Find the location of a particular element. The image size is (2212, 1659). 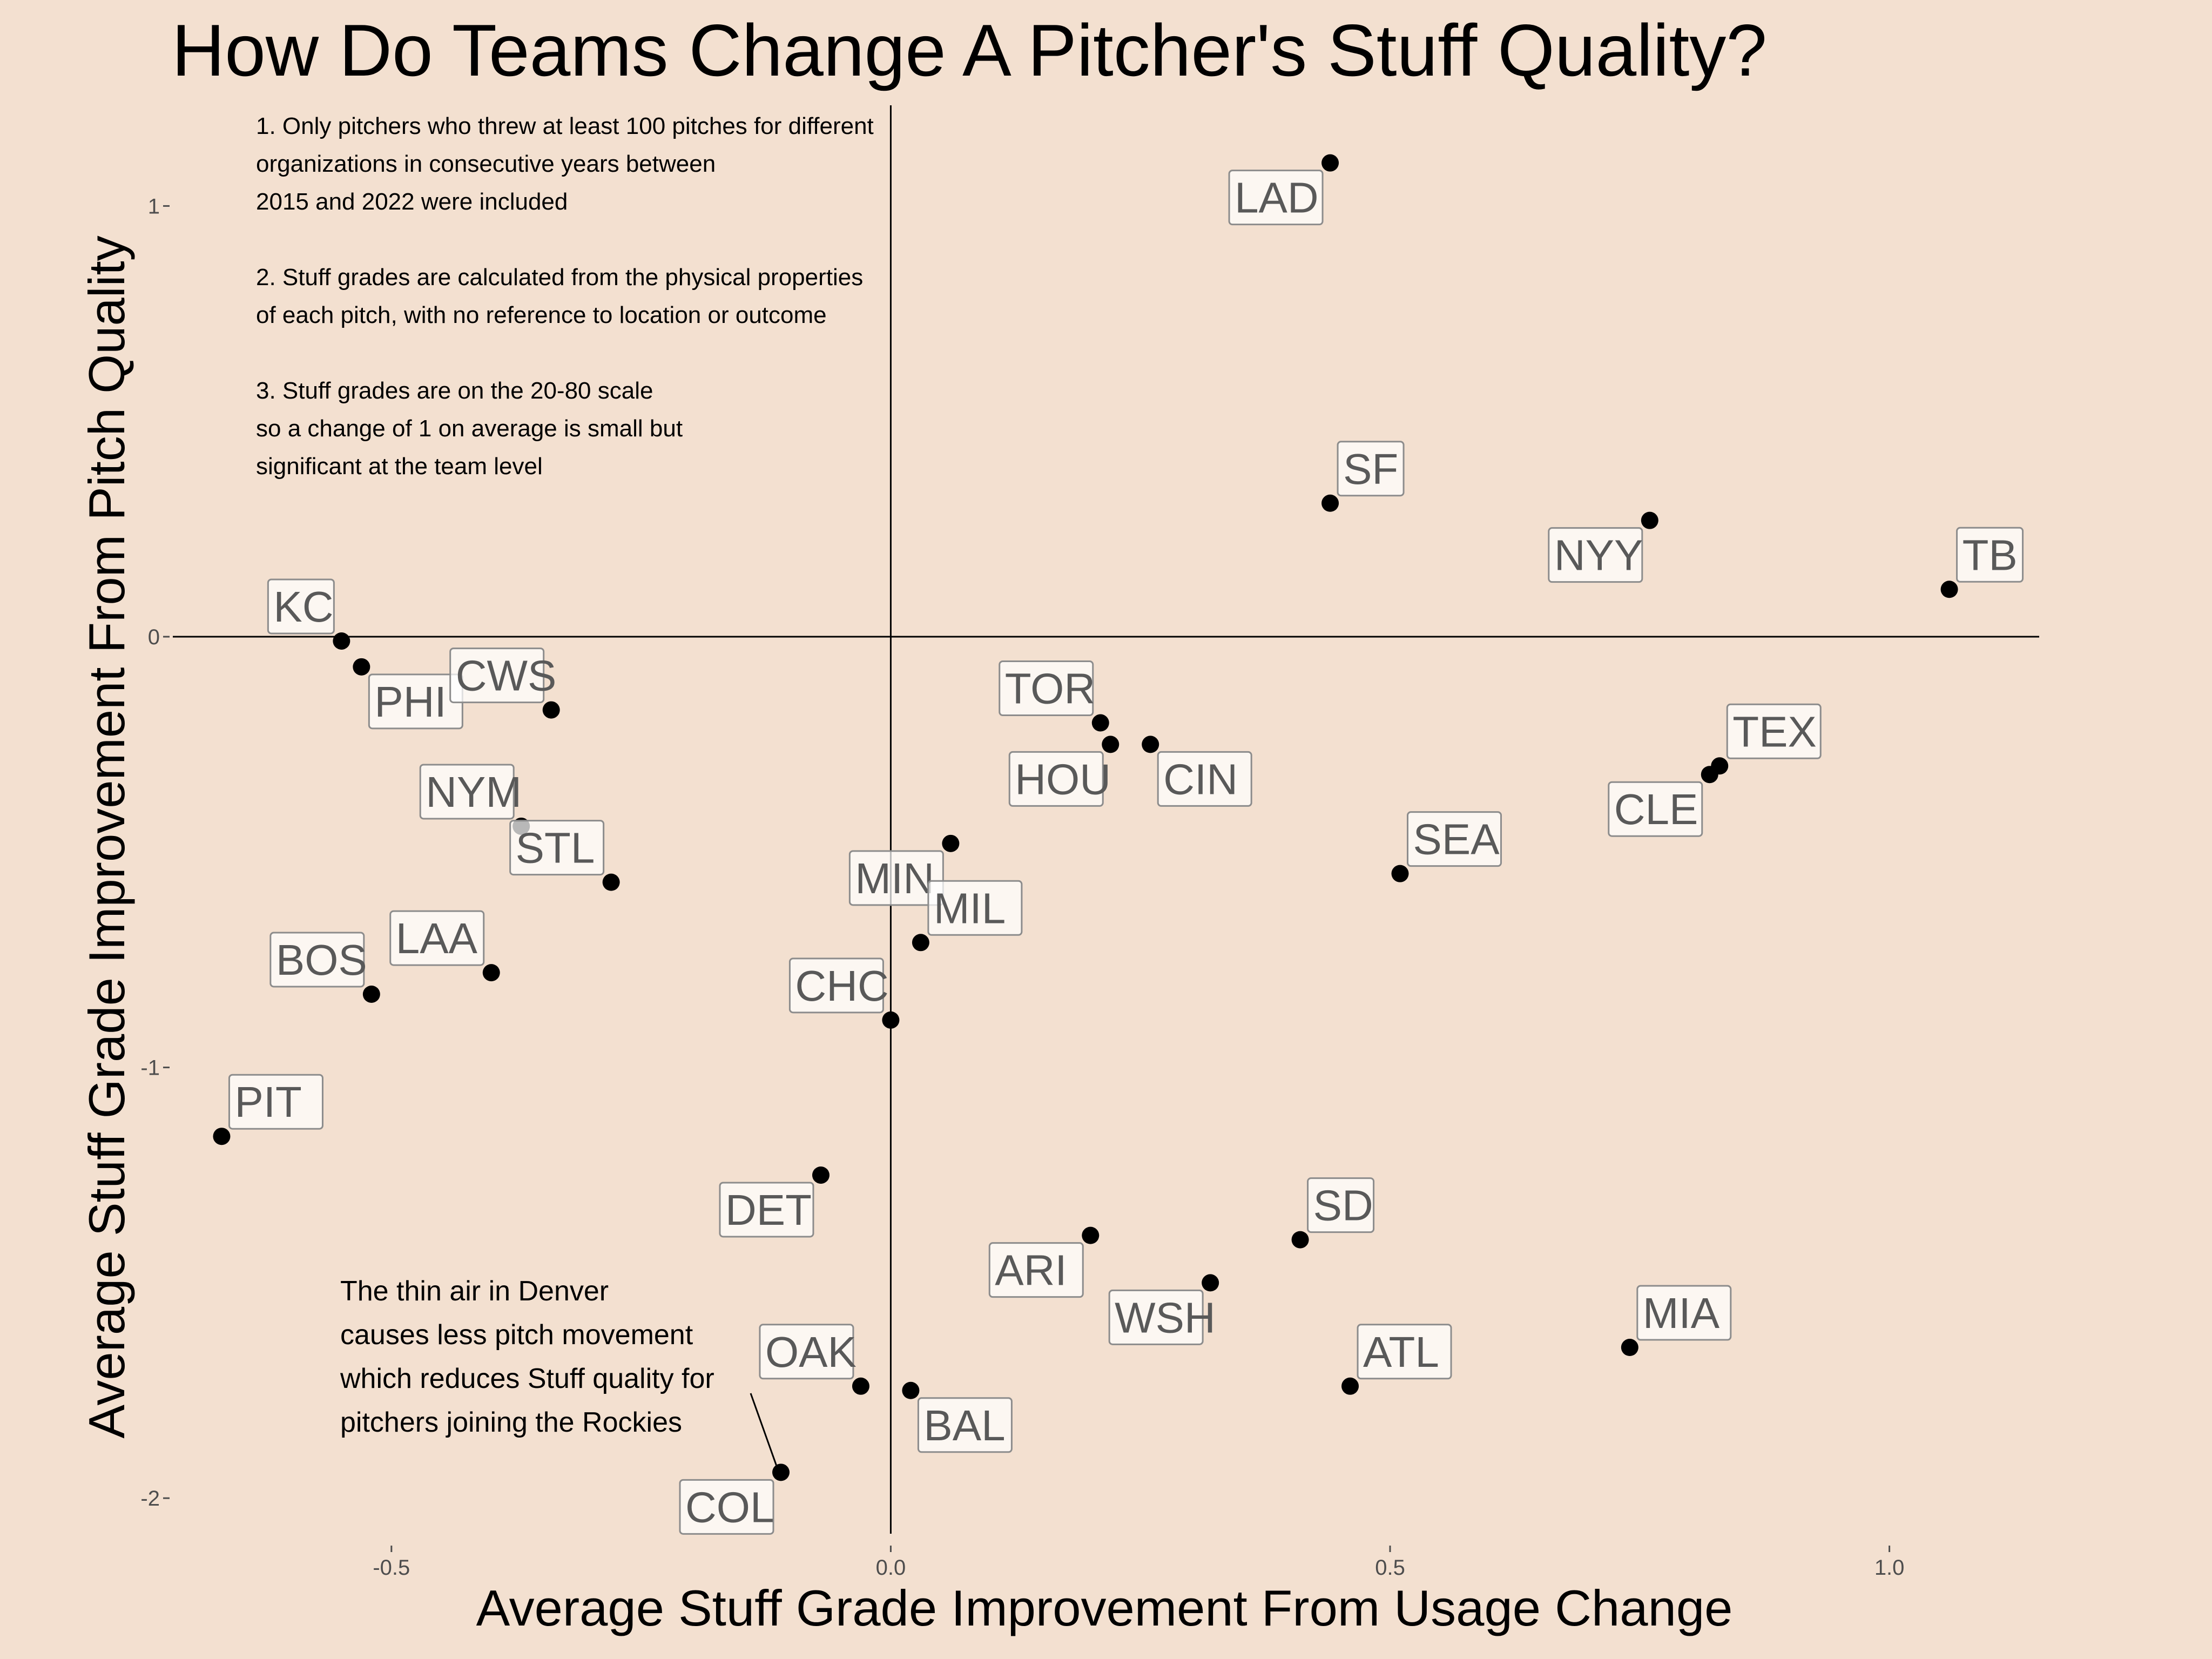

label-stl: STL is located at coordinates (557, 848).